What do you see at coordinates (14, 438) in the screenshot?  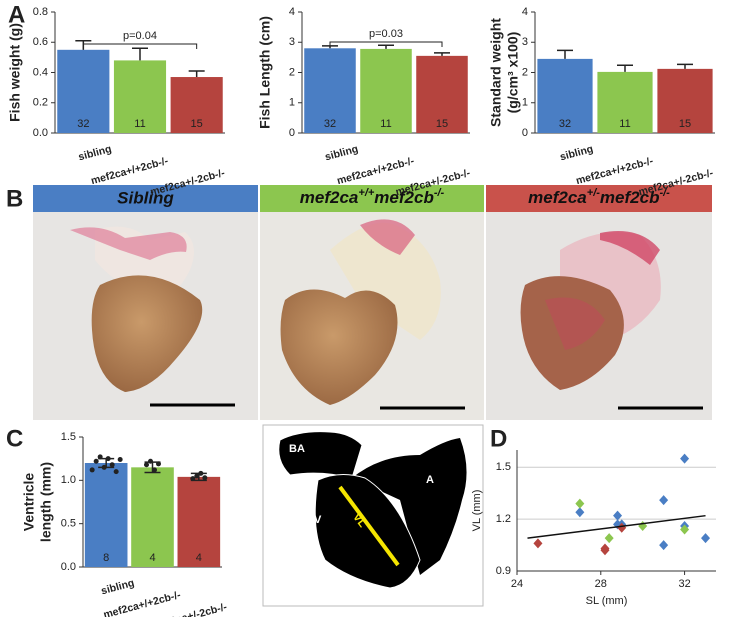 I see `panel-letter: C` at bounding box center [14, 438].